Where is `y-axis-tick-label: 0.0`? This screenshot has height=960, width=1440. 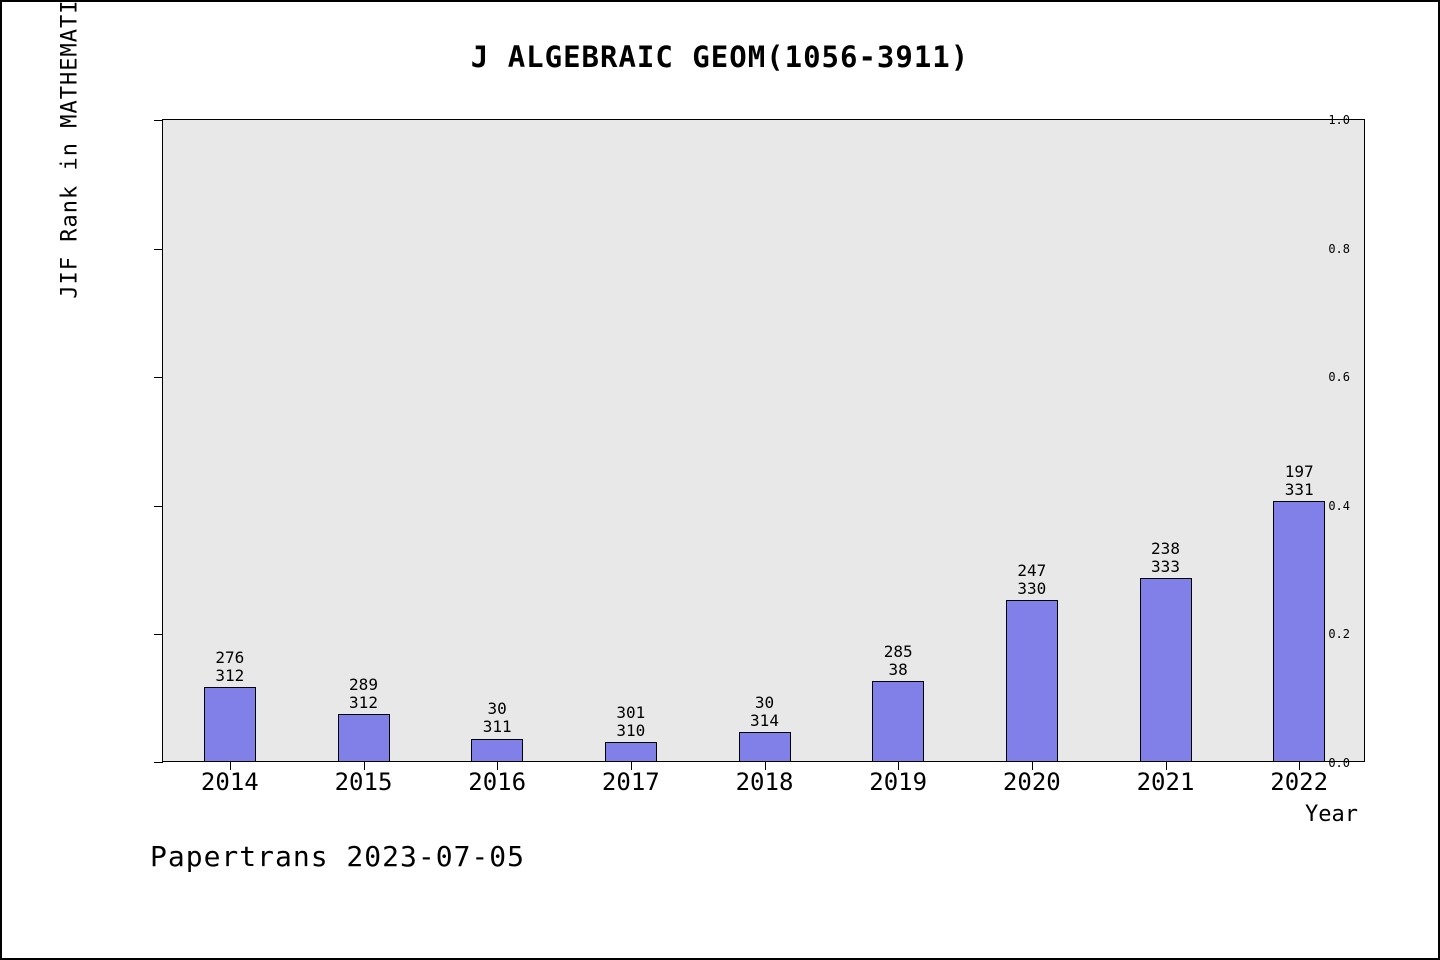
y-axis-tick-label: 0.0 is located at coordinates (1339, 763).